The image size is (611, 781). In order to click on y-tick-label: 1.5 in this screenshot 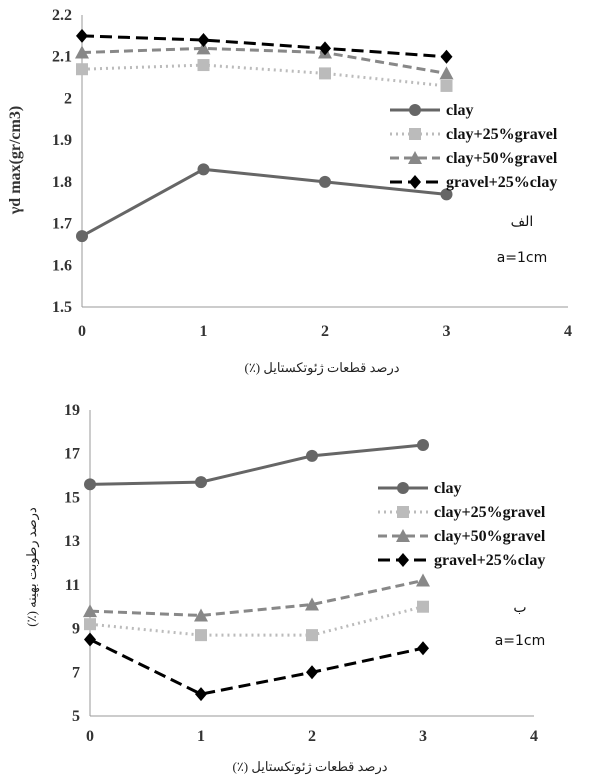, I will do `click(62, 307)`.